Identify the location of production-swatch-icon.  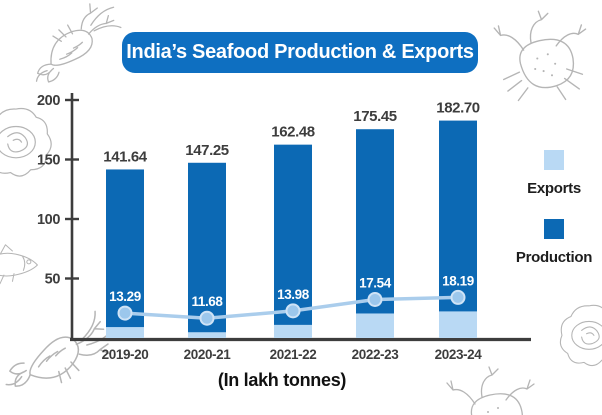
(553, 229).